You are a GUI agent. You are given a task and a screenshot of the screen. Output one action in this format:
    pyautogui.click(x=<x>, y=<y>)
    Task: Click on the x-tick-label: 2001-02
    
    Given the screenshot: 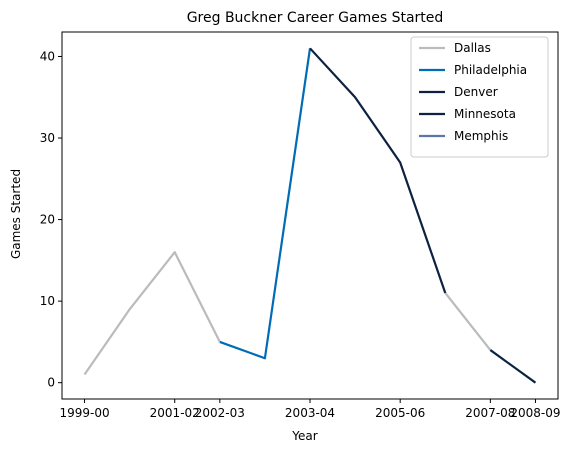 What is the action you would take?
    pyautogui.click(x=175, y=413)
    